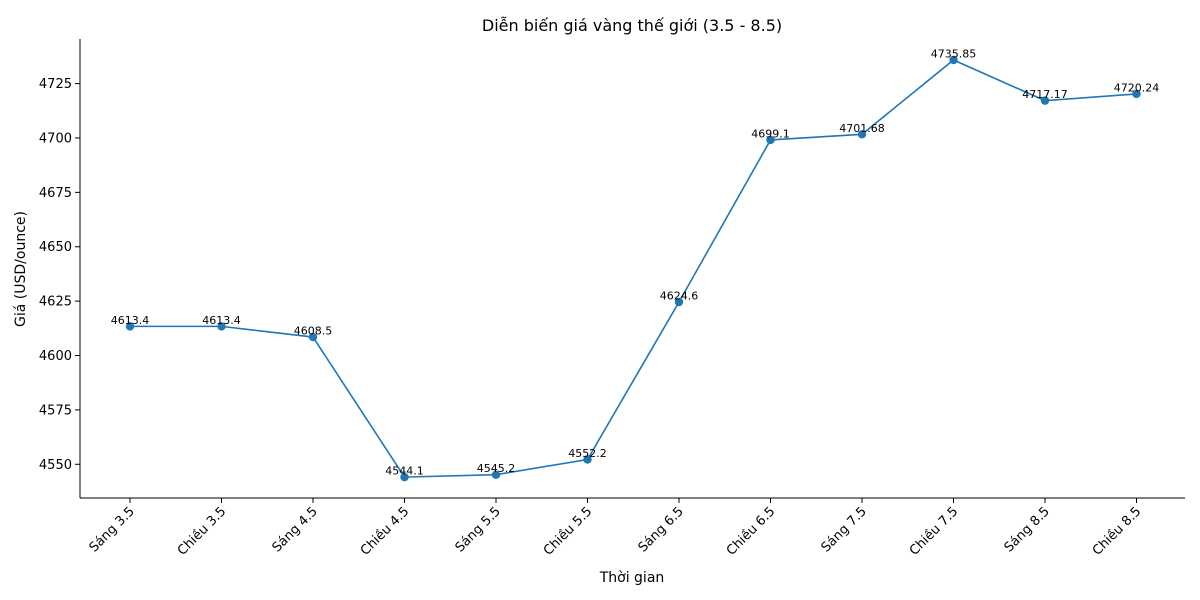 The width and height of the screenshot is (1200, 600). Describe the element at coordinates (385, 531) in the screenshot. I see `x-tick-label: Chiều 4.5` at that location.